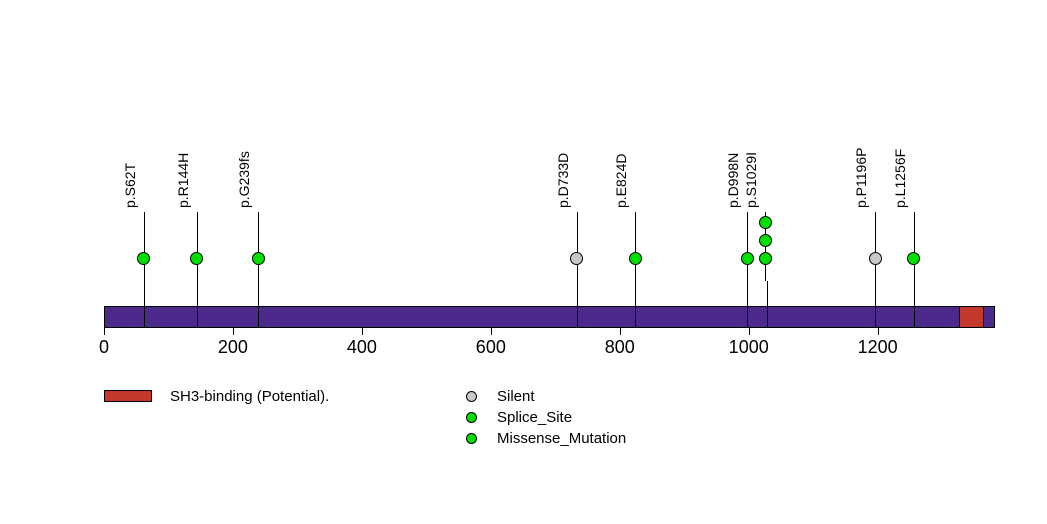 The width and height of the screenshot is (1047, 524). Describe the element at coordinates (549, 317) in the screenshot. I see `protein-backbone` at that location.